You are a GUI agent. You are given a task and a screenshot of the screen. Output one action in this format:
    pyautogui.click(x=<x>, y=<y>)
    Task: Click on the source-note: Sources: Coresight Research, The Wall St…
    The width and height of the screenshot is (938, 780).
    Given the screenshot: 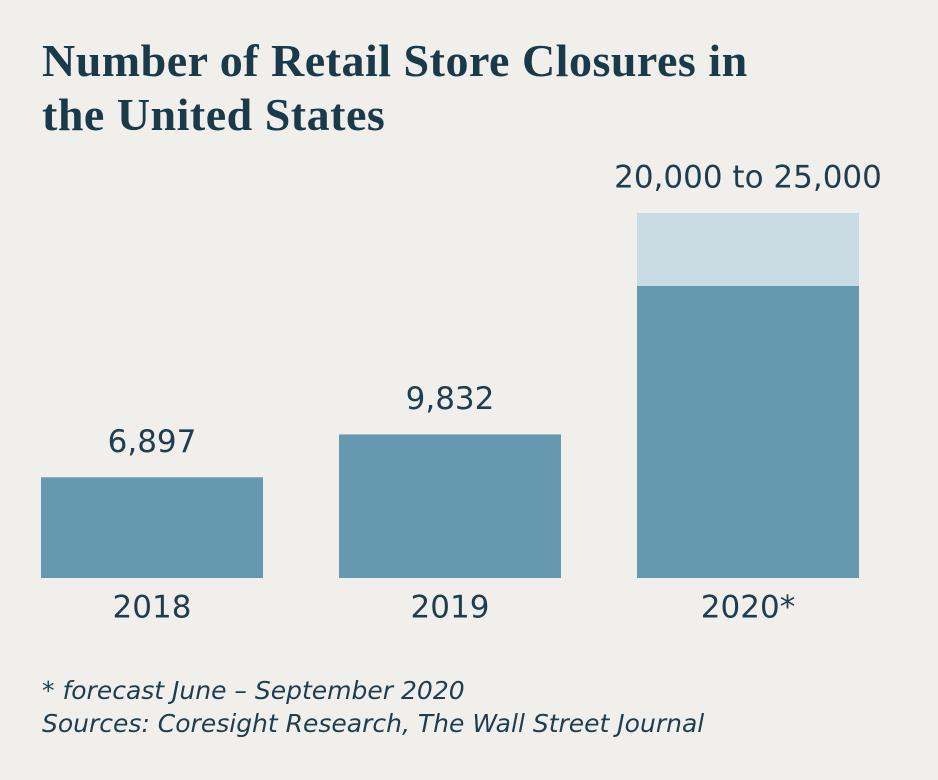 What is the action you would take?
    pyautogui.click(x=373, y=723)
    